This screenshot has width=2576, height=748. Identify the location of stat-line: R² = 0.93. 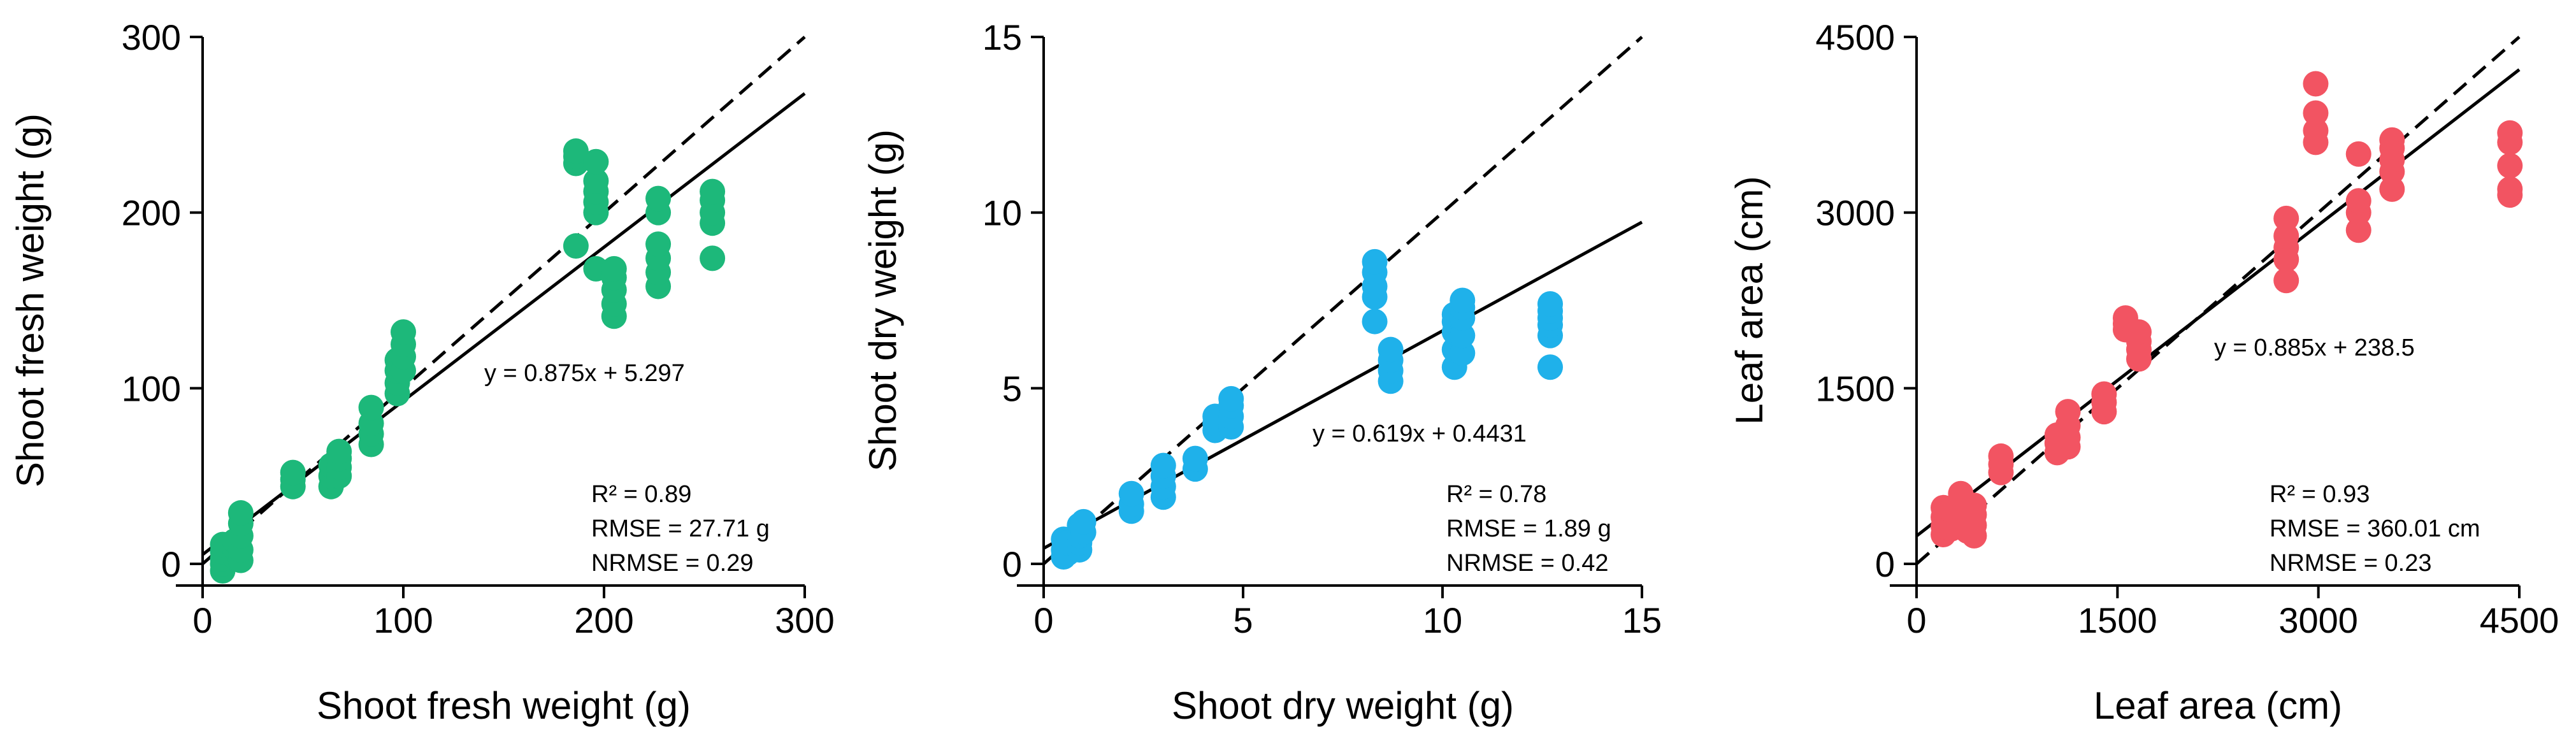
(2320, 495).